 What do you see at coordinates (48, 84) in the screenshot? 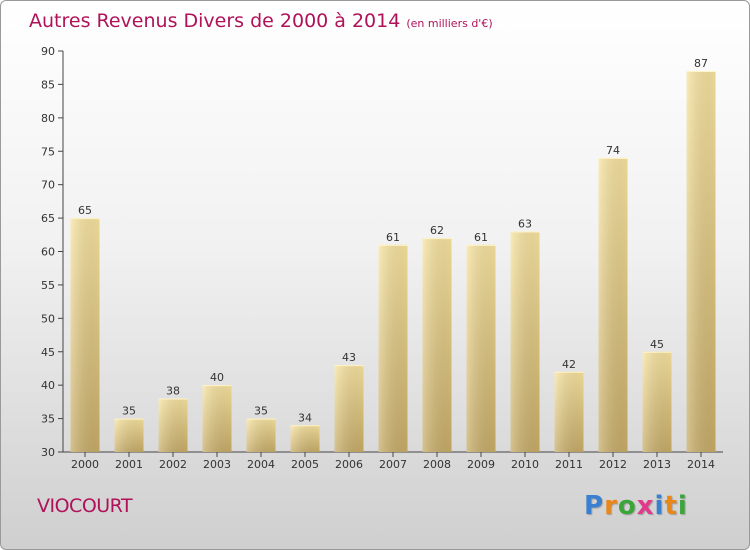
I see `y-tick-label: 85` at bounding box center [48, 84].